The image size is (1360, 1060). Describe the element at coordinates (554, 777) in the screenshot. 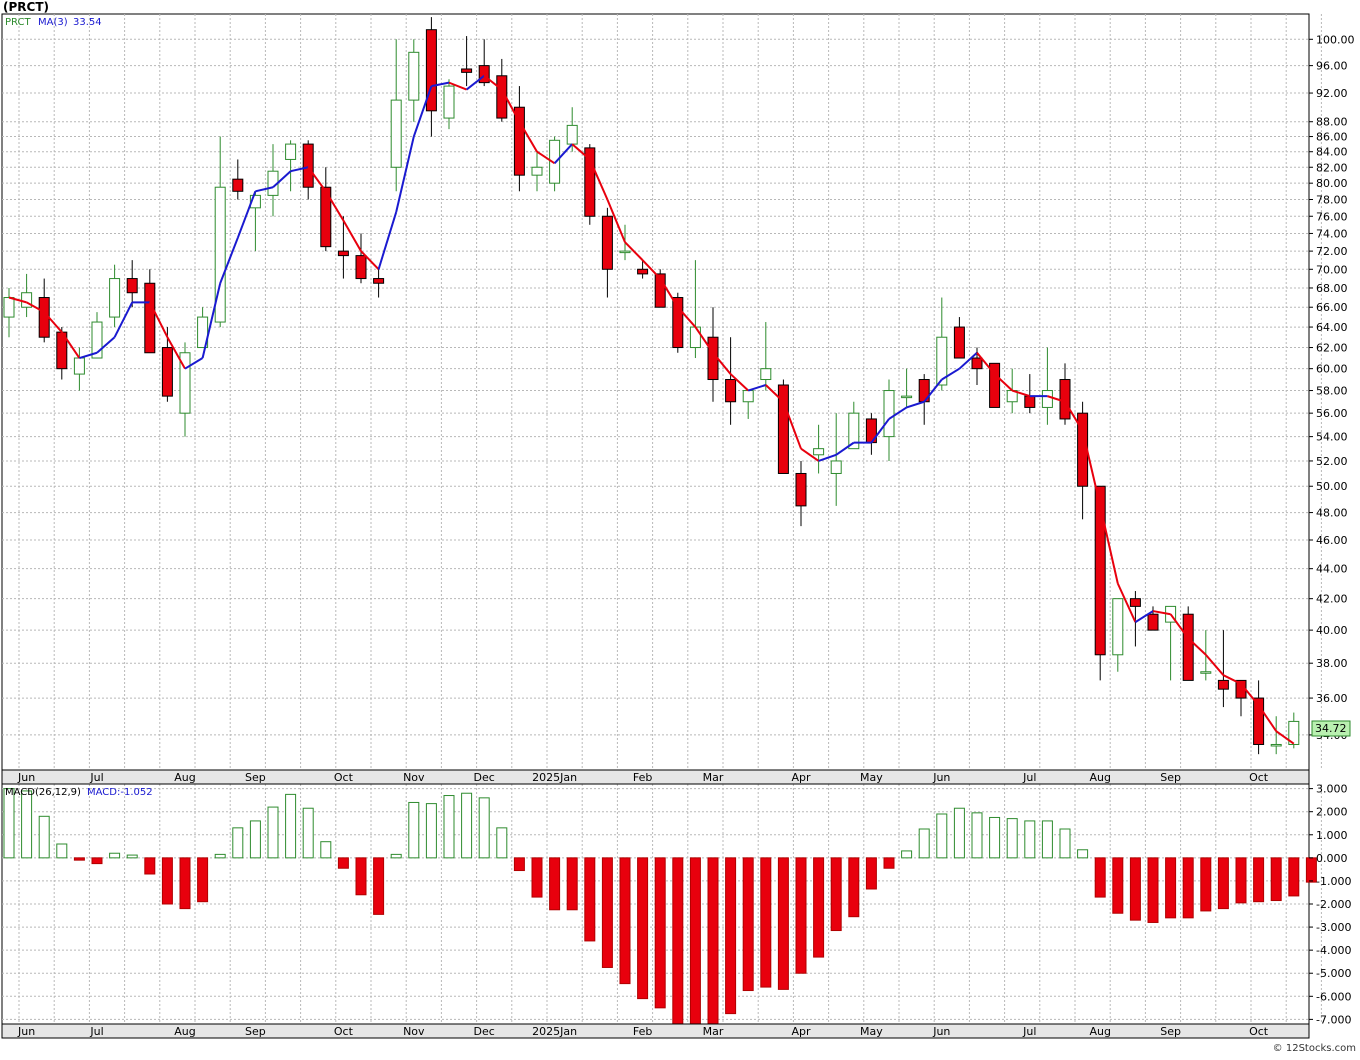

I see `month-label: 2025Jan` at that location.